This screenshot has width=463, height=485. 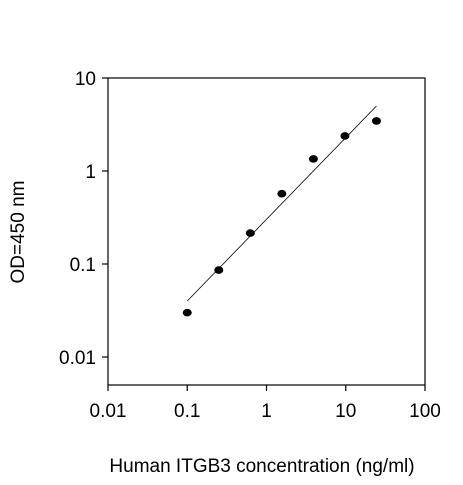 What do you see at coordinates (83, 265) in the screenshot?
I see `y-tick-label: 0.1` at bounding box center [83, 265].